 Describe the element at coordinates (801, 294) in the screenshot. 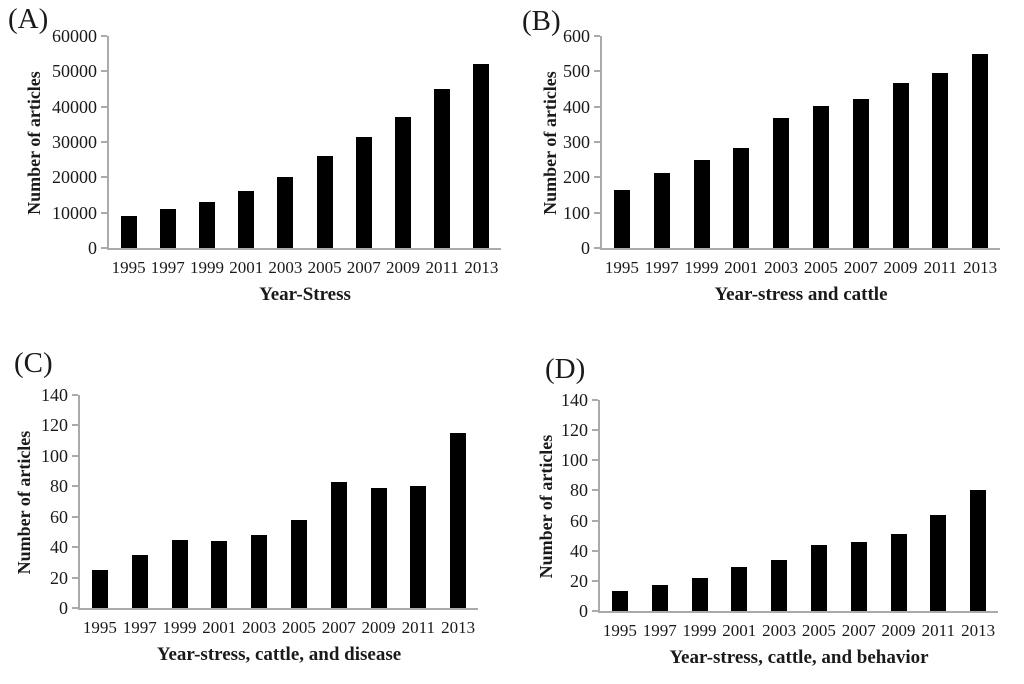

I see `panel-b-x-axis-title: Year-stress and cattle` at that location.